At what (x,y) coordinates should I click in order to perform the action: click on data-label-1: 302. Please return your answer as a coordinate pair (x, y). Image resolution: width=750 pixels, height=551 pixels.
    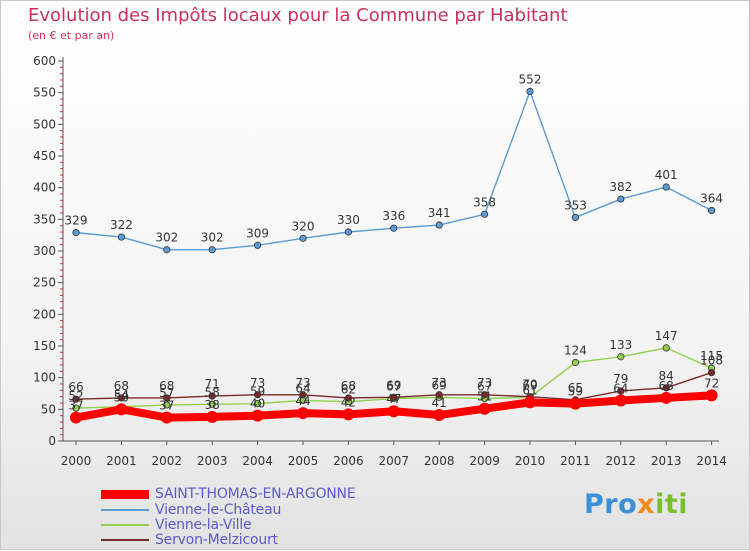
    Looking at the image, I should click on (212, 238).